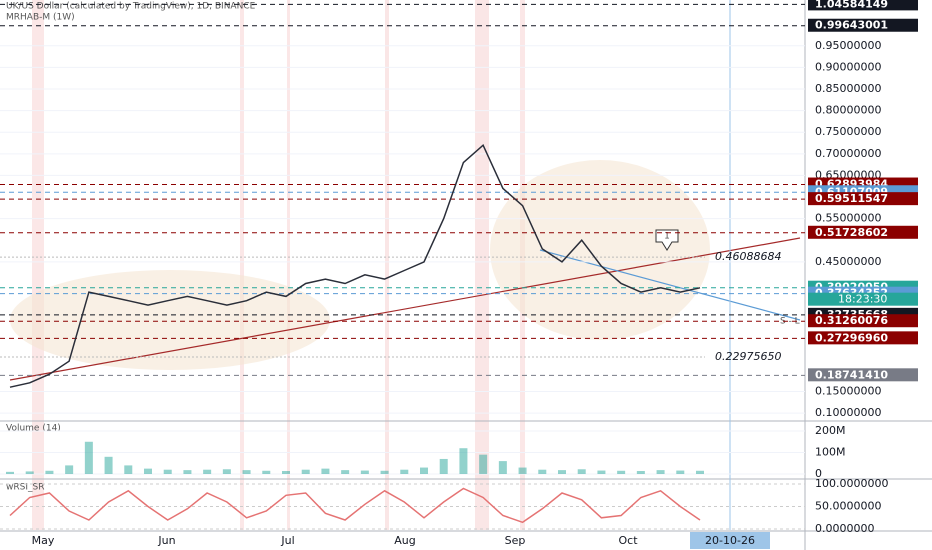 The image size is (932, 550). Describe the element at coordinates (848, 153) in the screenshot. I see `y-tick-label: 0.70000000` at that location.